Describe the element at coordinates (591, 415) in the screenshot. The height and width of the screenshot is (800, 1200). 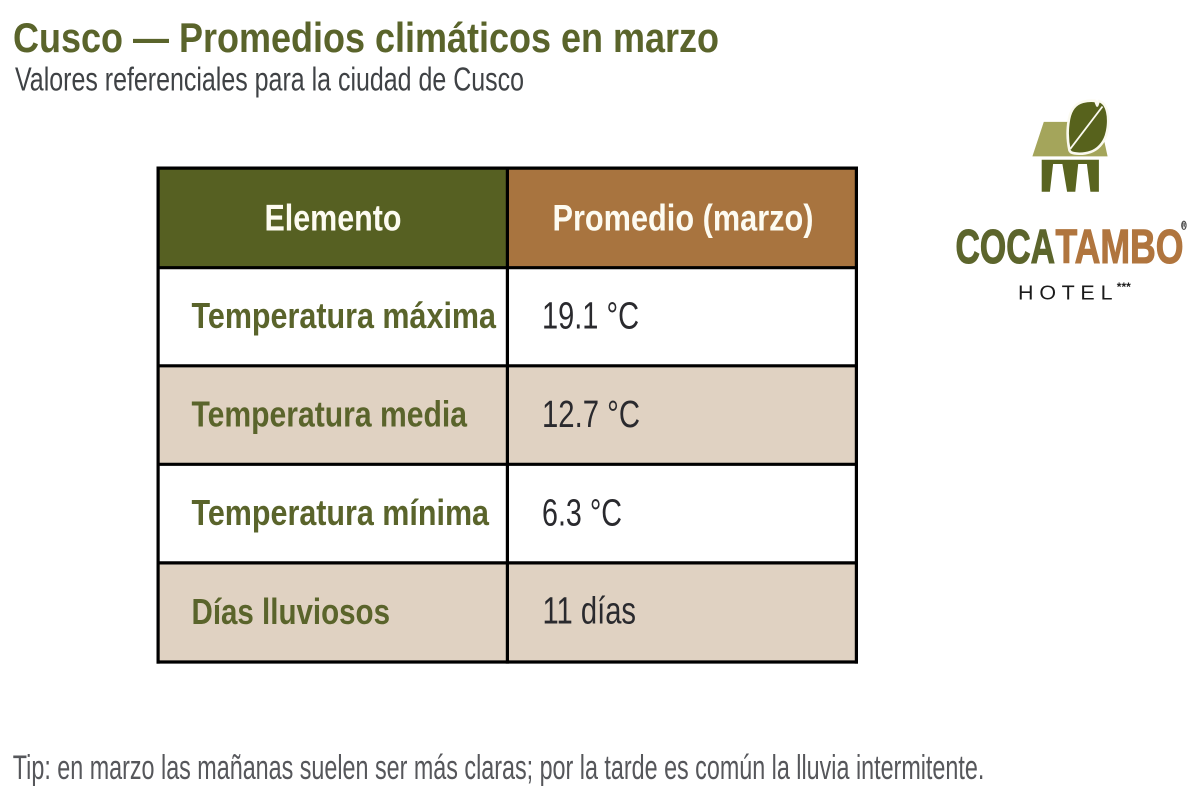
I see `svg-text: 12.7 °C` at that location.